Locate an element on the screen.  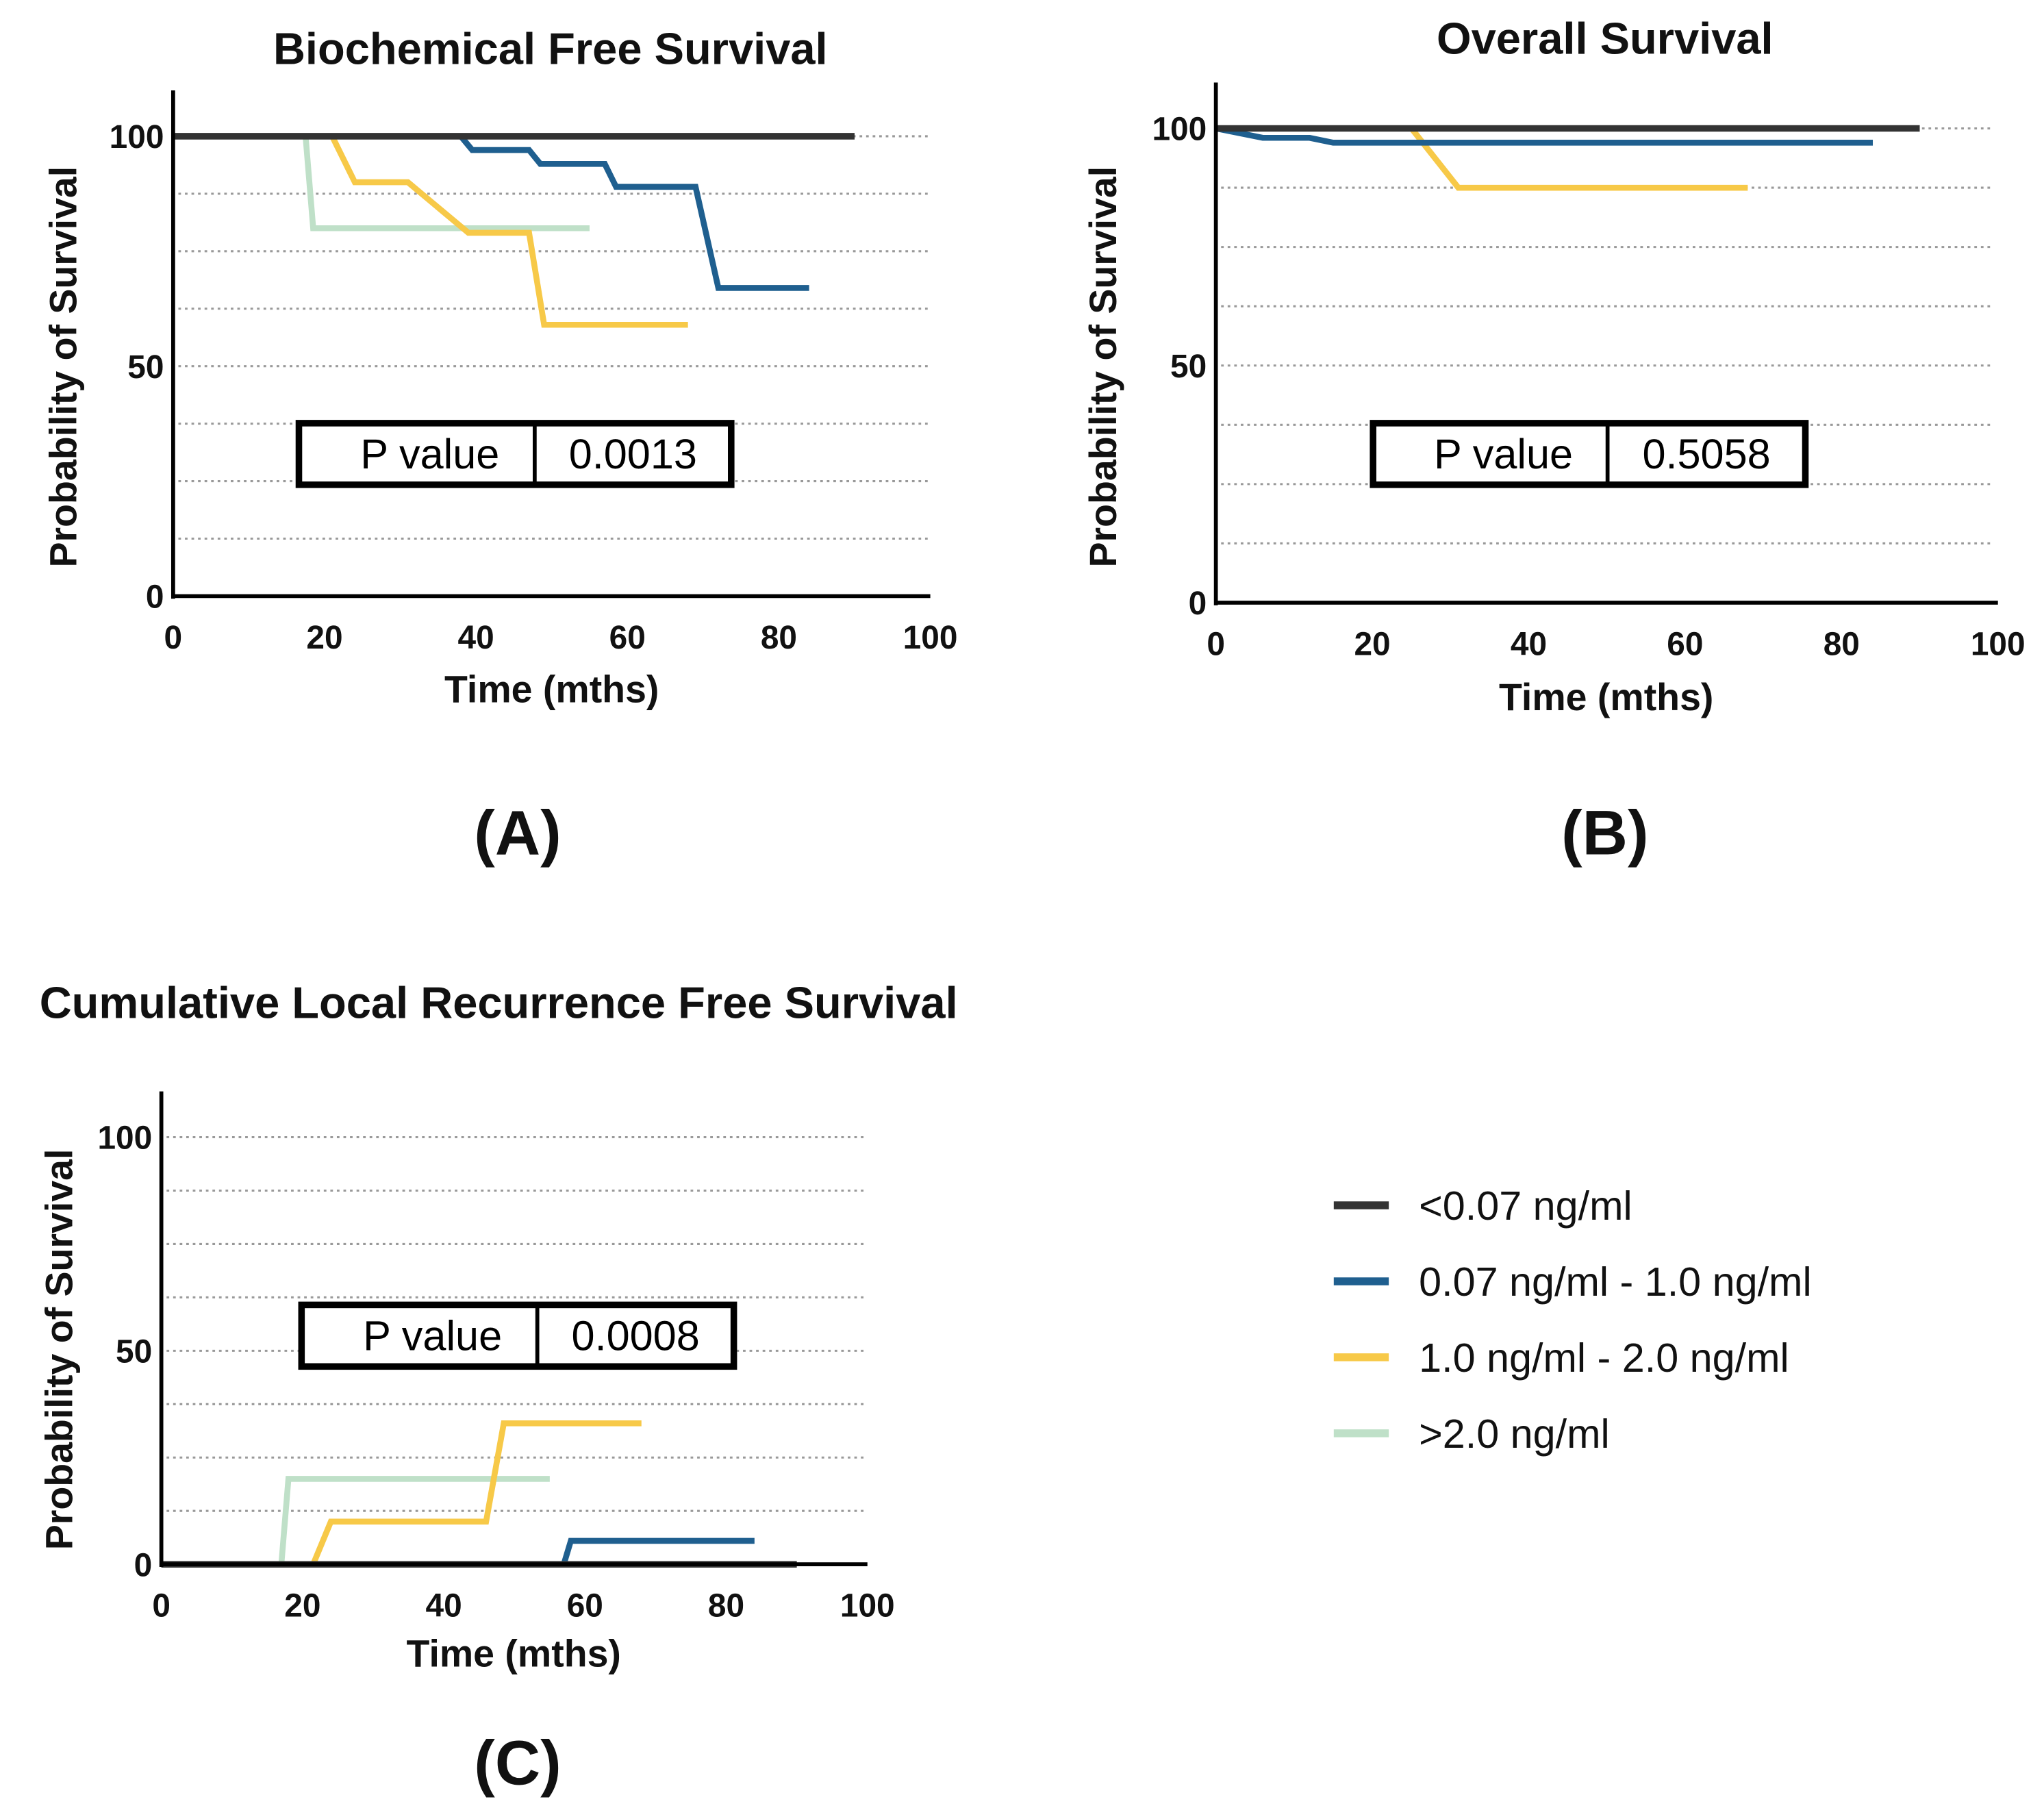
p-value: 0.5058 is located at coordinates (1706, 454).